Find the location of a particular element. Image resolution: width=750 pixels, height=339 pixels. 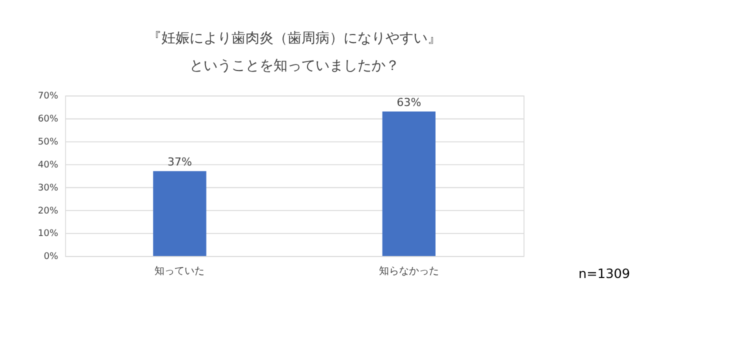

y-tick-label: 50% is located at coordinates (48, 142).